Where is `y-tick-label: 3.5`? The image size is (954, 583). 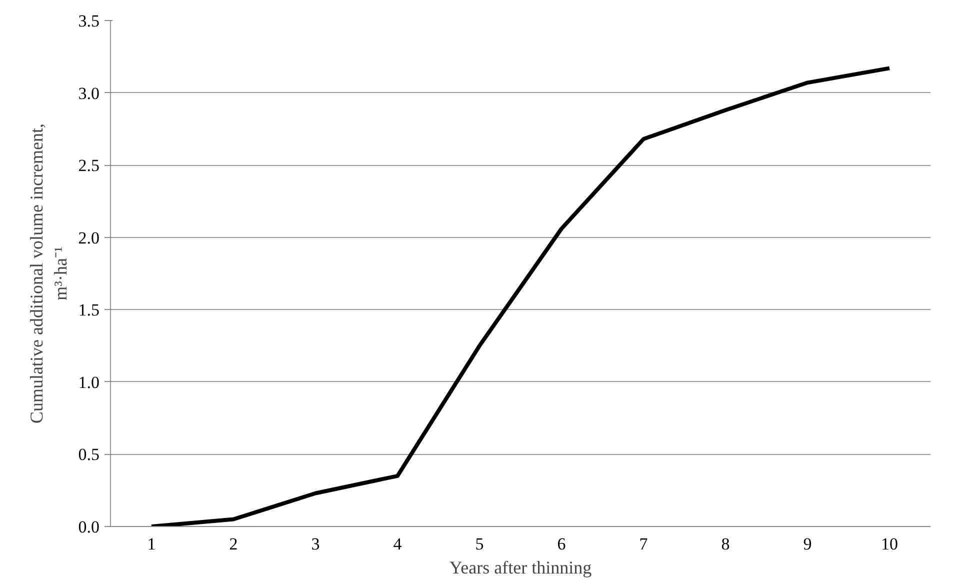
y-tick-label: 3.5 is located at coordinates (89, 21).